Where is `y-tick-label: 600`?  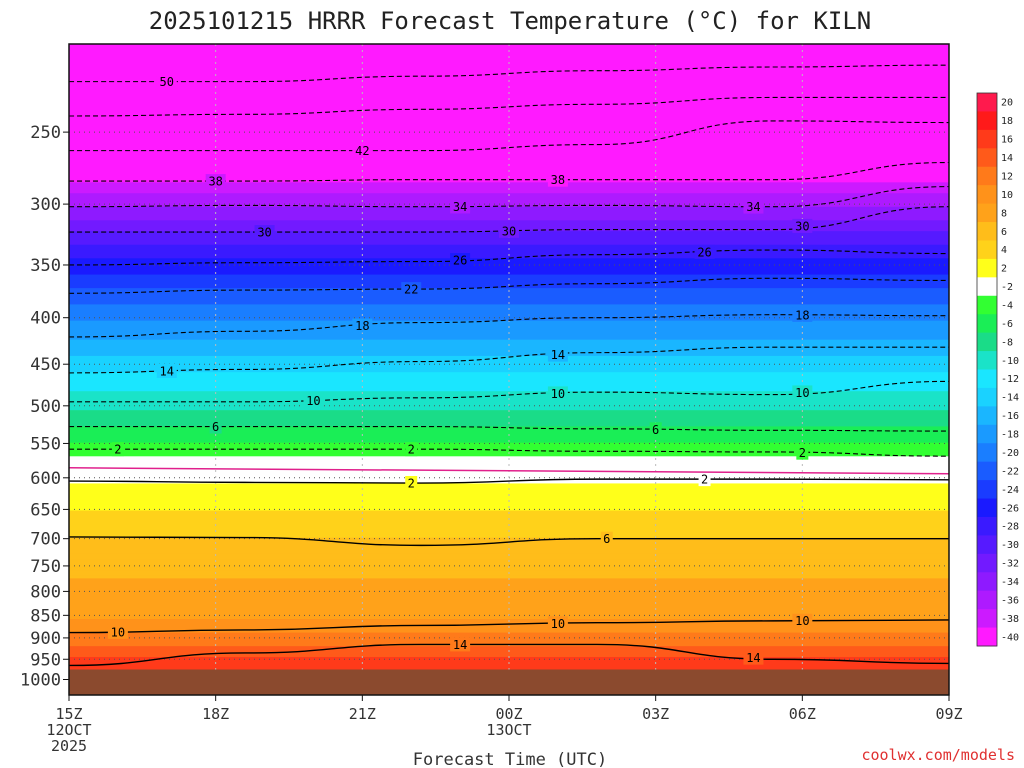 y-tick-label: 600 is located at coordinates (45, 479).